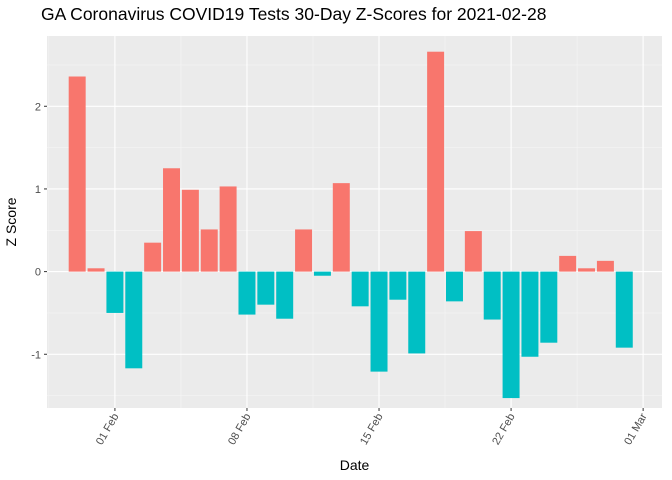 Image resolution: width=672 pixels, height=480 pixels. I want to click on x-tick-label: 15 Feb, so click(372, 430).